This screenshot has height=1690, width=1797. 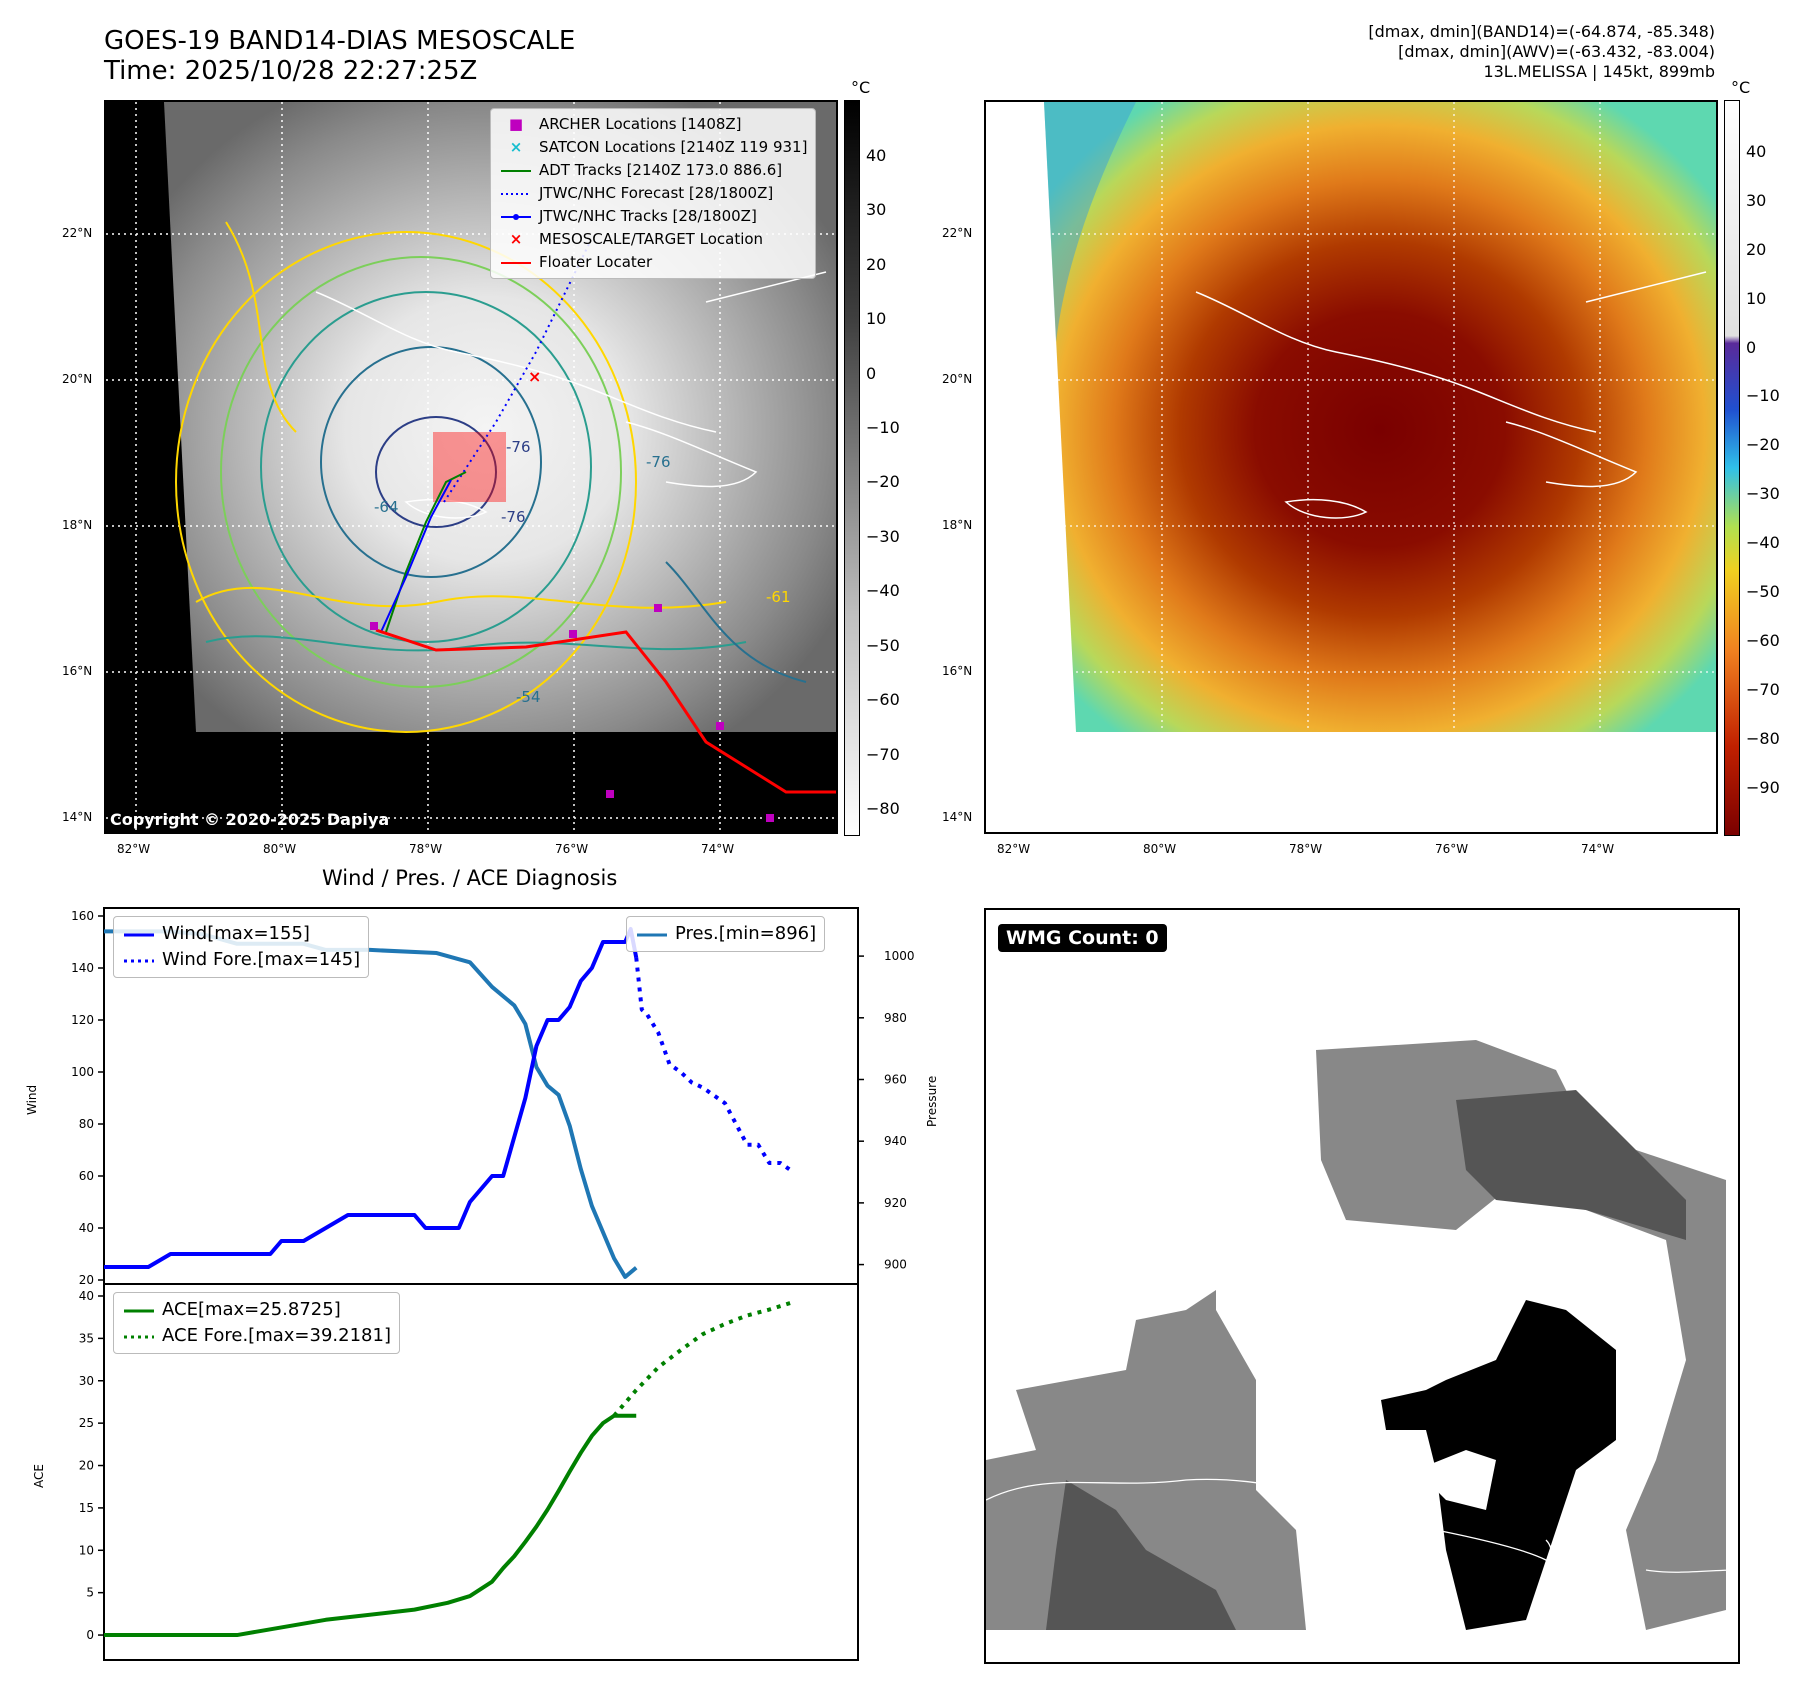 I want to click on dot-line-icon, so click(x=516, y=216).